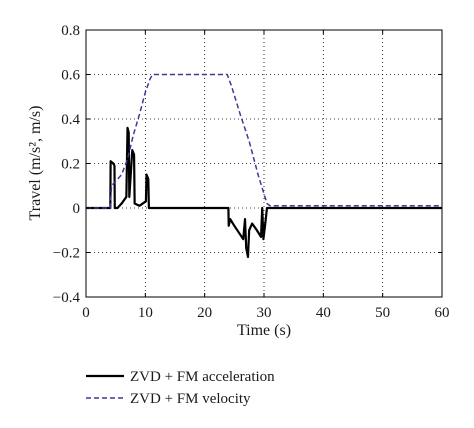  What do you see at coordinates (204, 313) in the screenshot?
I see `x-tick-label: 20` at bounding box center [204, 313].